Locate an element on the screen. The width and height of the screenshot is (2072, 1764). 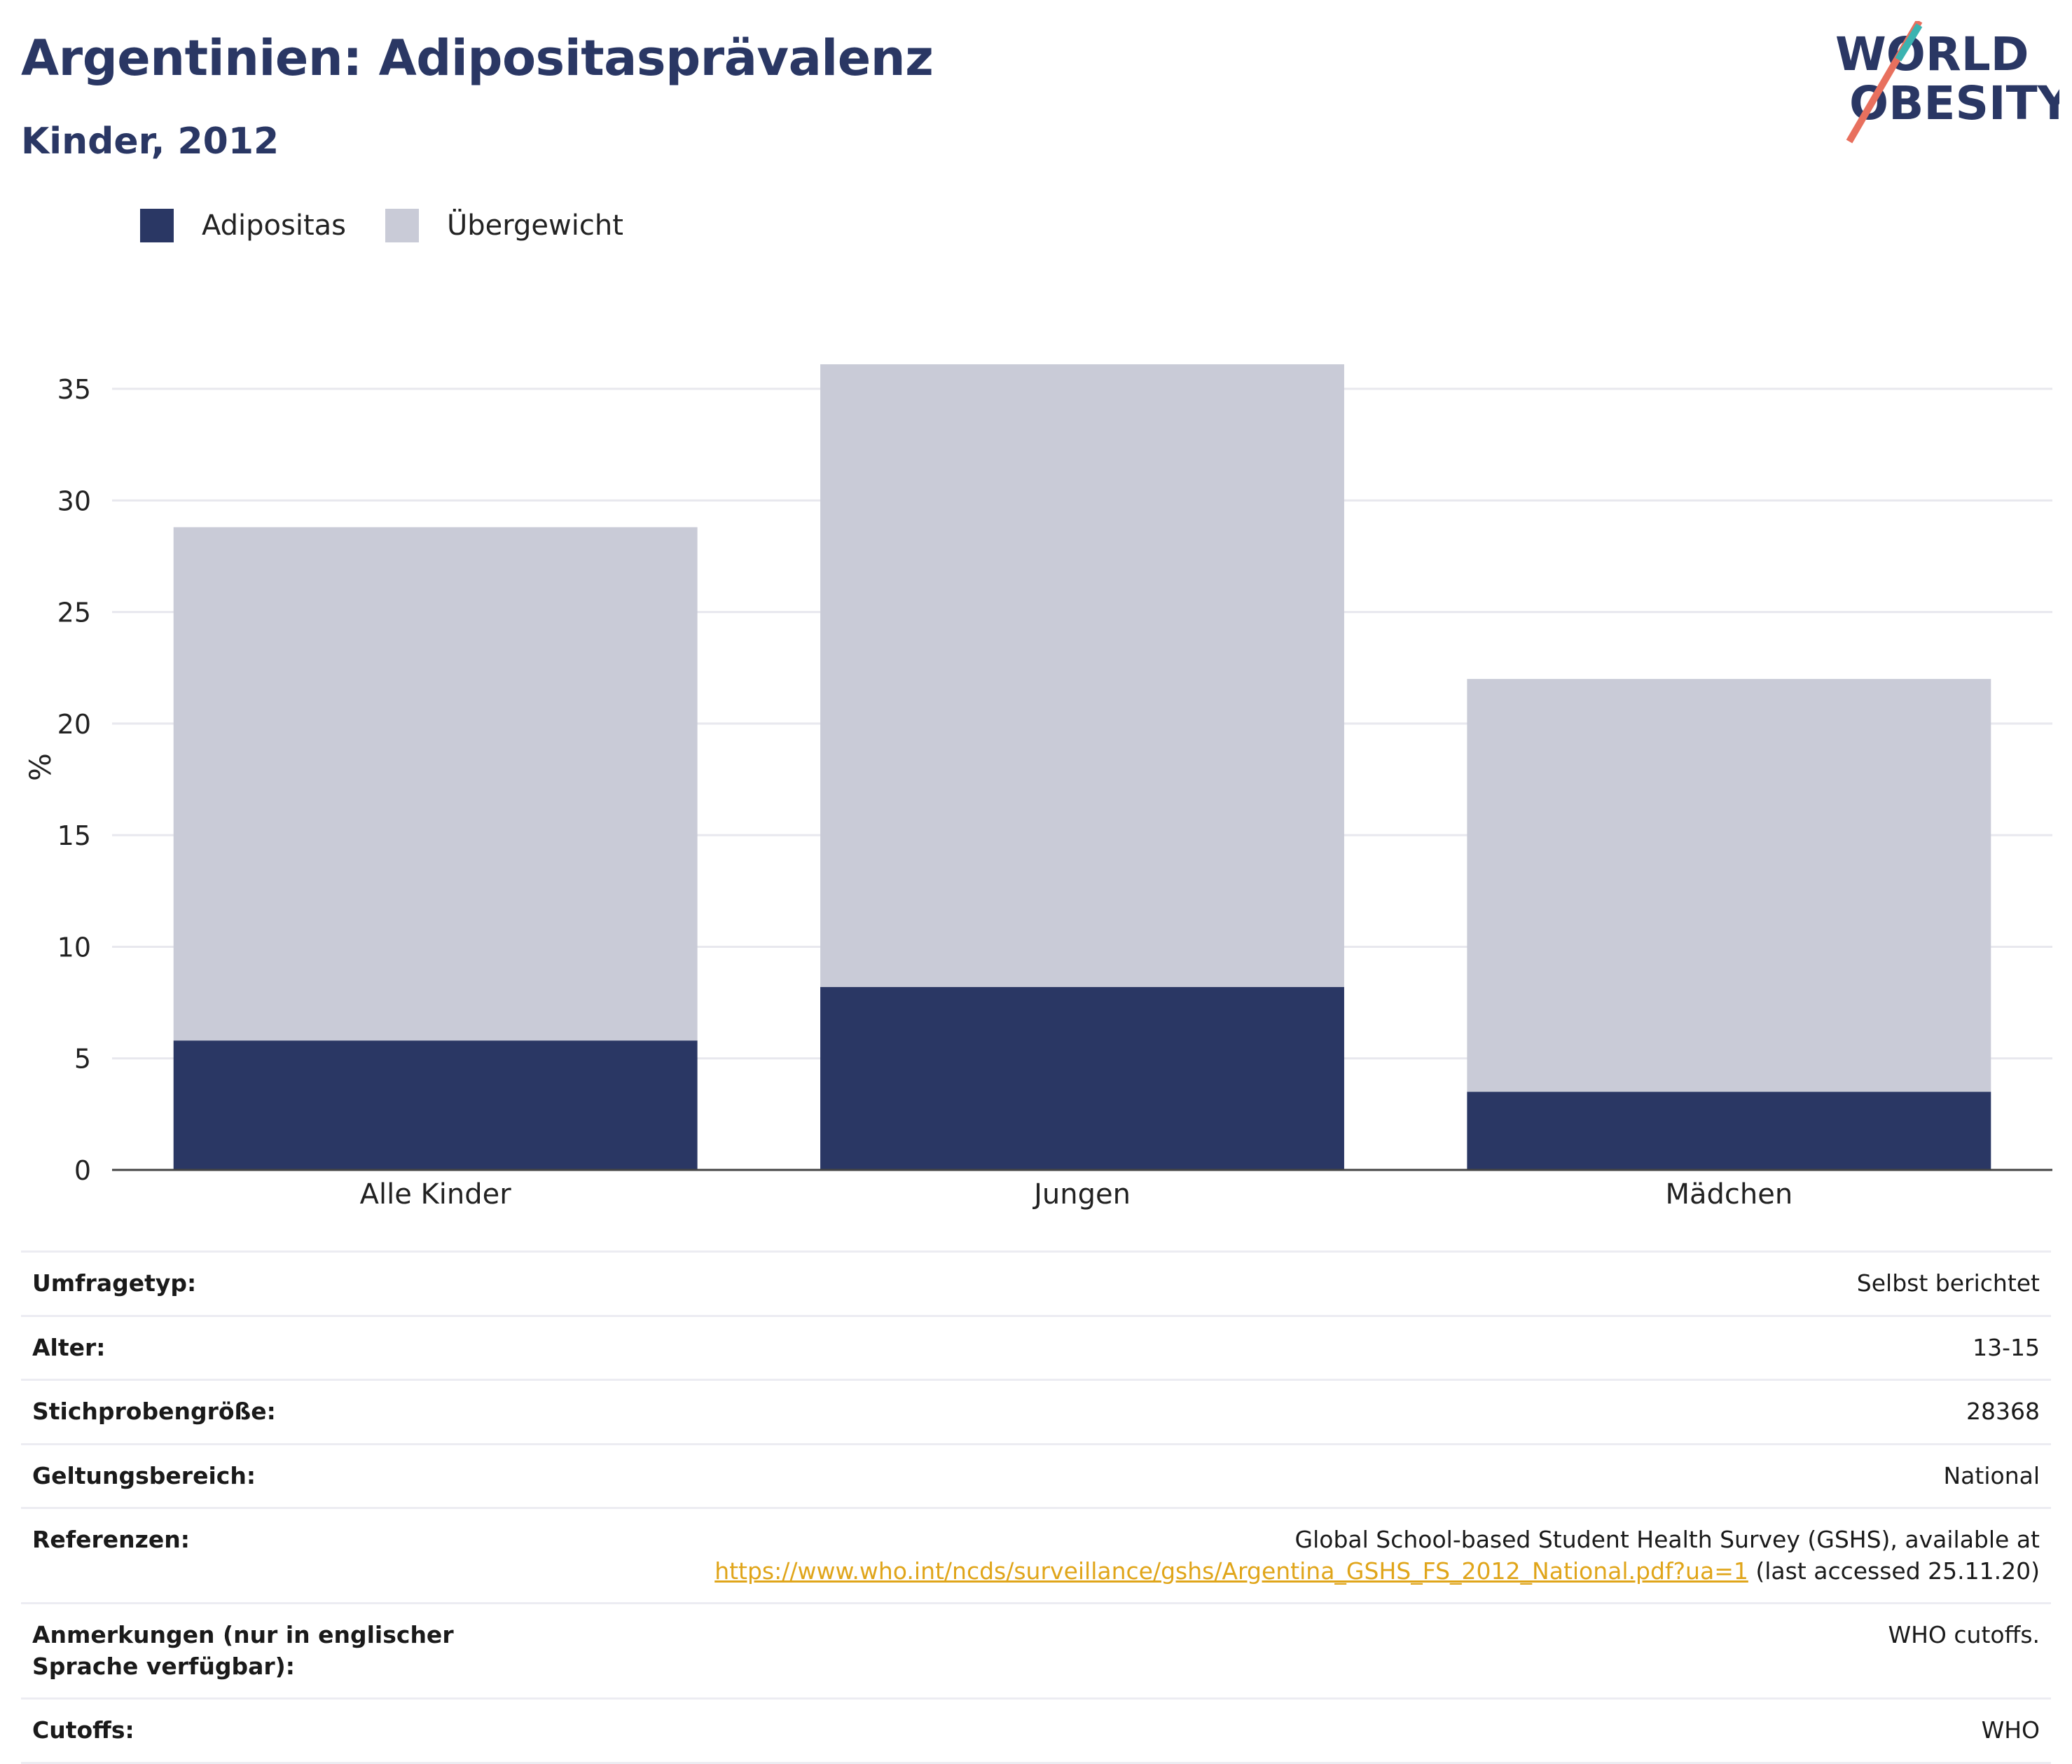
x-tick-label: Mädchen is located at coordinates (1729, 1194).